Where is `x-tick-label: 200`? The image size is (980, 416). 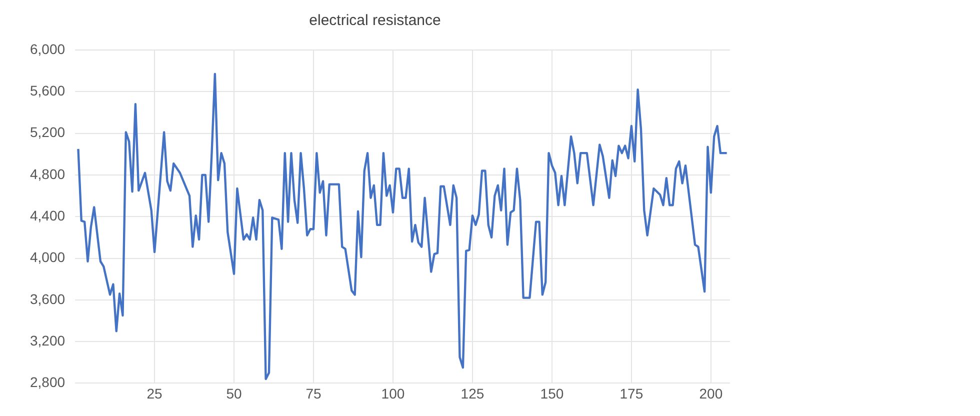 x-tick-label: 200 is located at coordinates (711, 393).